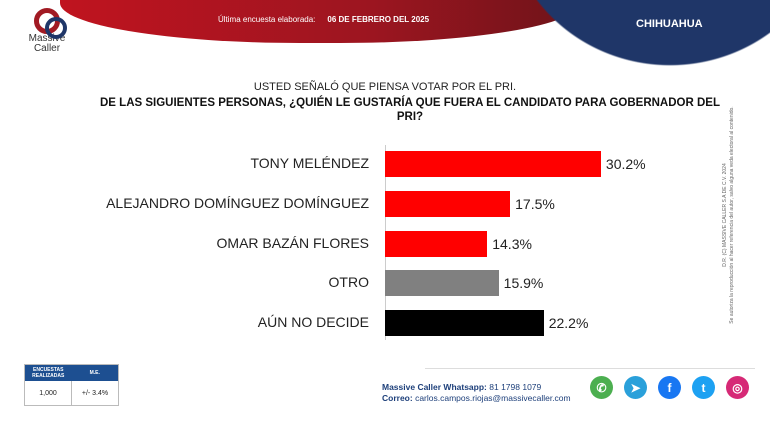 The width and height of the screenshot is (770, 423). I want to click on massive-caller-logo: Massive Caller, so click(47, 31).